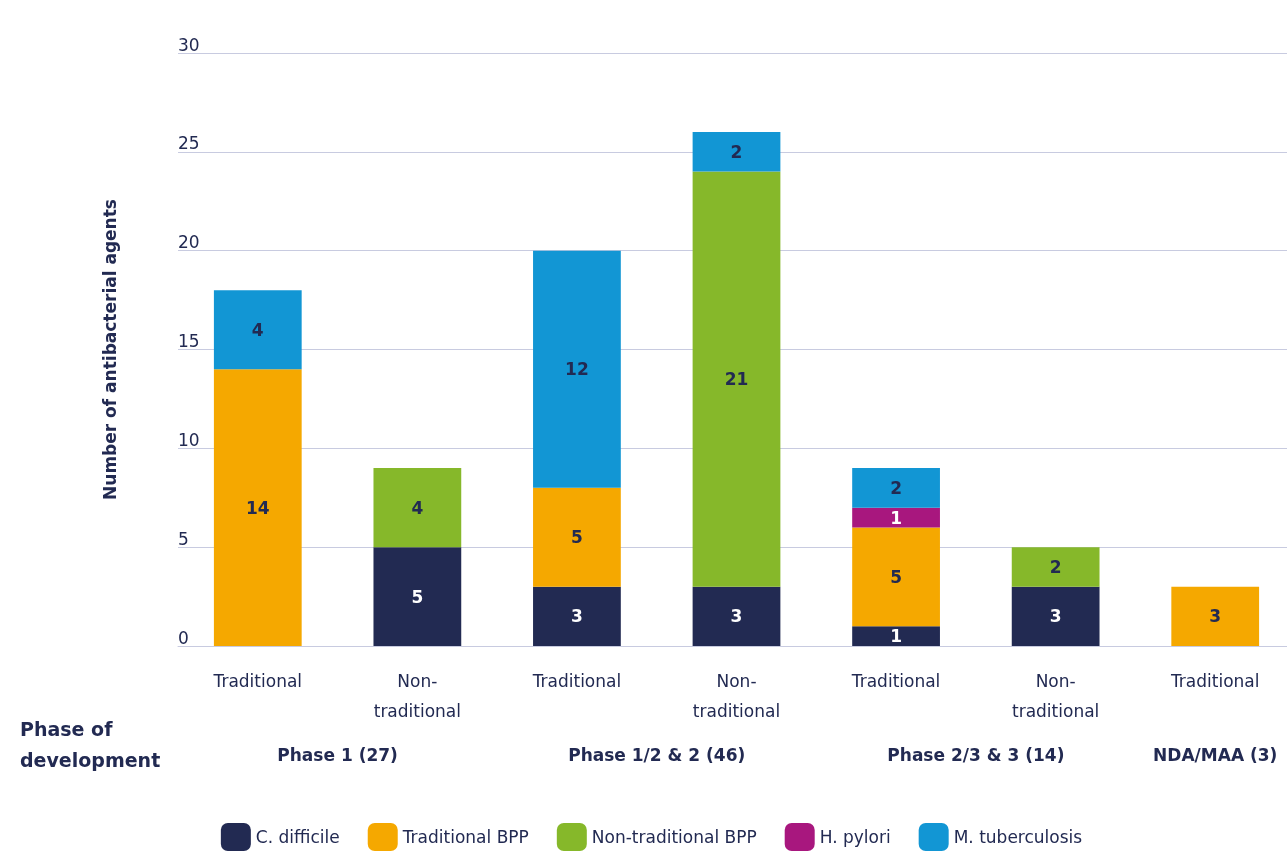  Describe the element at coordinates (1018, 837) in the screenshot. I see `legend-label: M. tuberculosis` at that location.